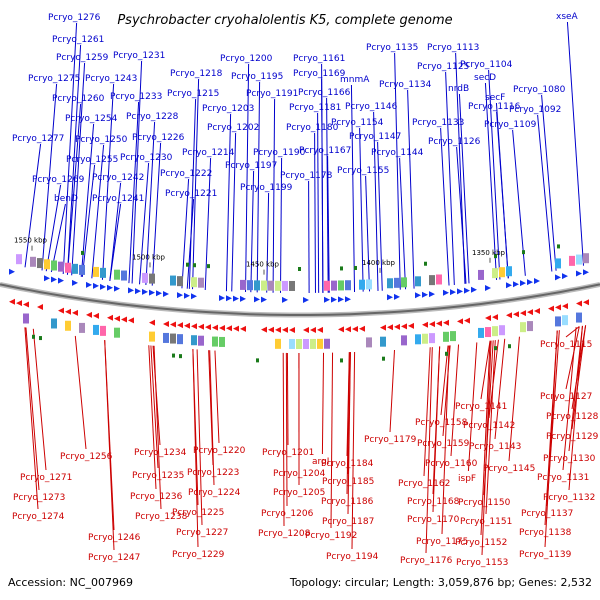  Describe the element at coordinates (111, 79) in the screenshot. I see `forward-gene-label: Pcryo_1243` at that location.